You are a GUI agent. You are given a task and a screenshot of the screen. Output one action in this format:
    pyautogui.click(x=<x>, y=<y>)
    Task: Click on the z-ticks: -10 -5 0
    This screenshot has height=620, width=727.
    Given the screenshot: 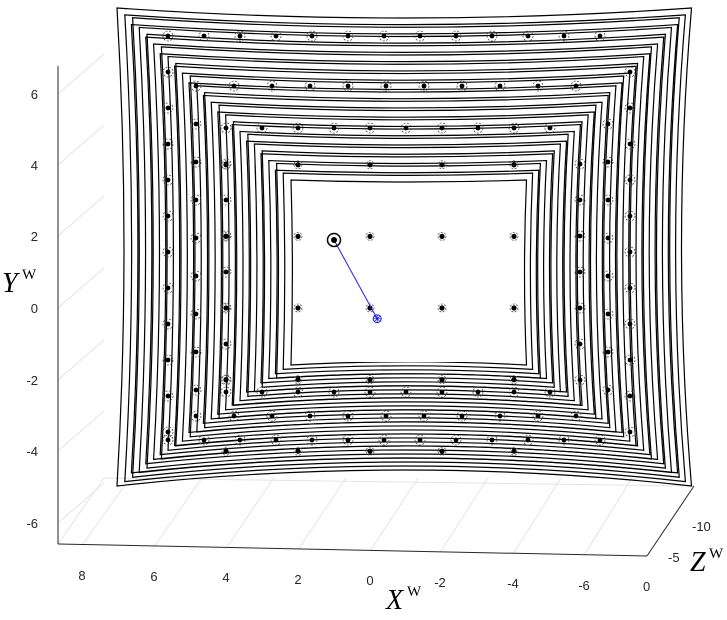 What is the action you would take?
    pyautogui.click(x=677, y=556)
    